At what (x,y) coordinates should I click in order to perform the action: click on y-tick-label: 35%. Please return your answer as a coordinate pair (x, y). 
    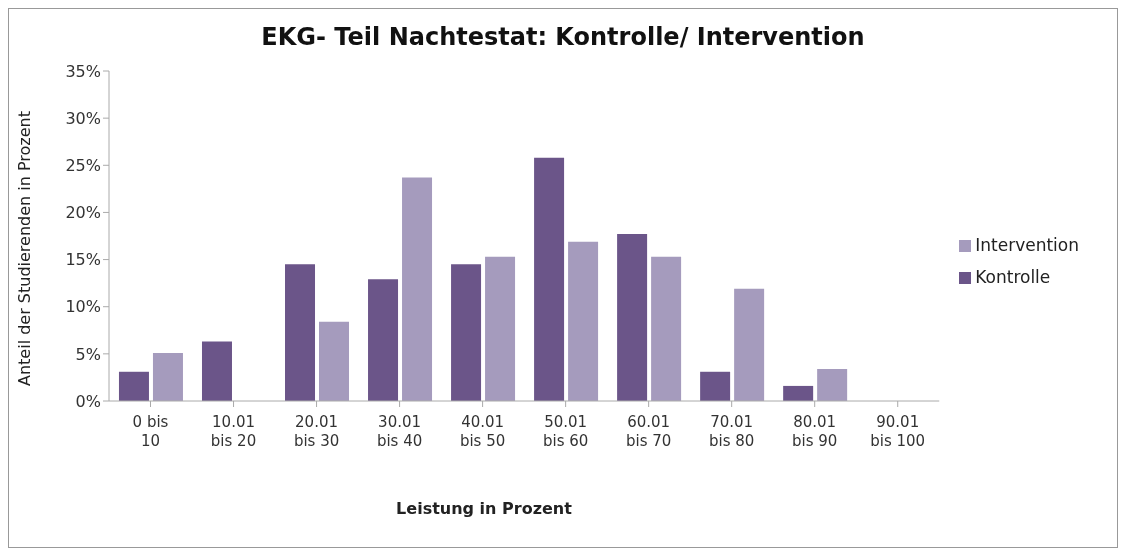
    Looking at the image, I should click on (83, 71).